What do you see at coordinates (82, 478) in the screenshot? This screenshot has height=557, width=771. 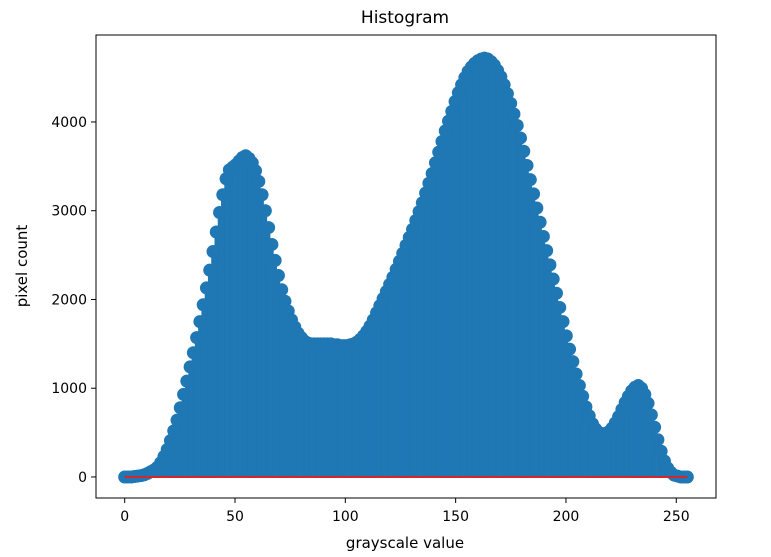 I see `y-tick-label-0: 0` at bounding box center [82, 478].